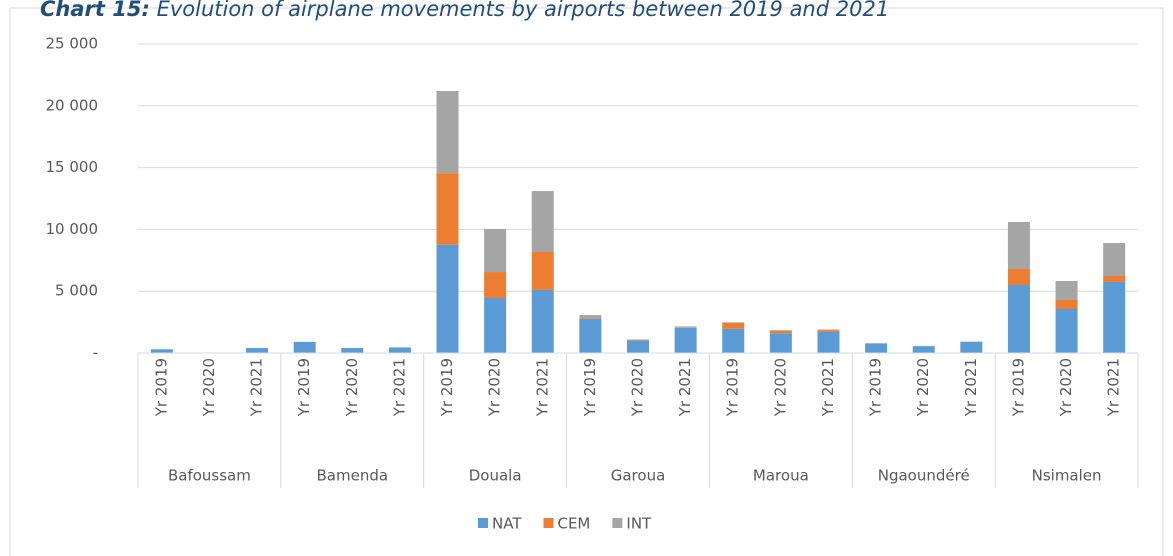 Image resolution: width=1173 pixels, height=556 pixels. What do you see at coordinates (76, 291) in the screenshot?
I see `y-tick-label: 5 000` at bounding box center [76, 291].